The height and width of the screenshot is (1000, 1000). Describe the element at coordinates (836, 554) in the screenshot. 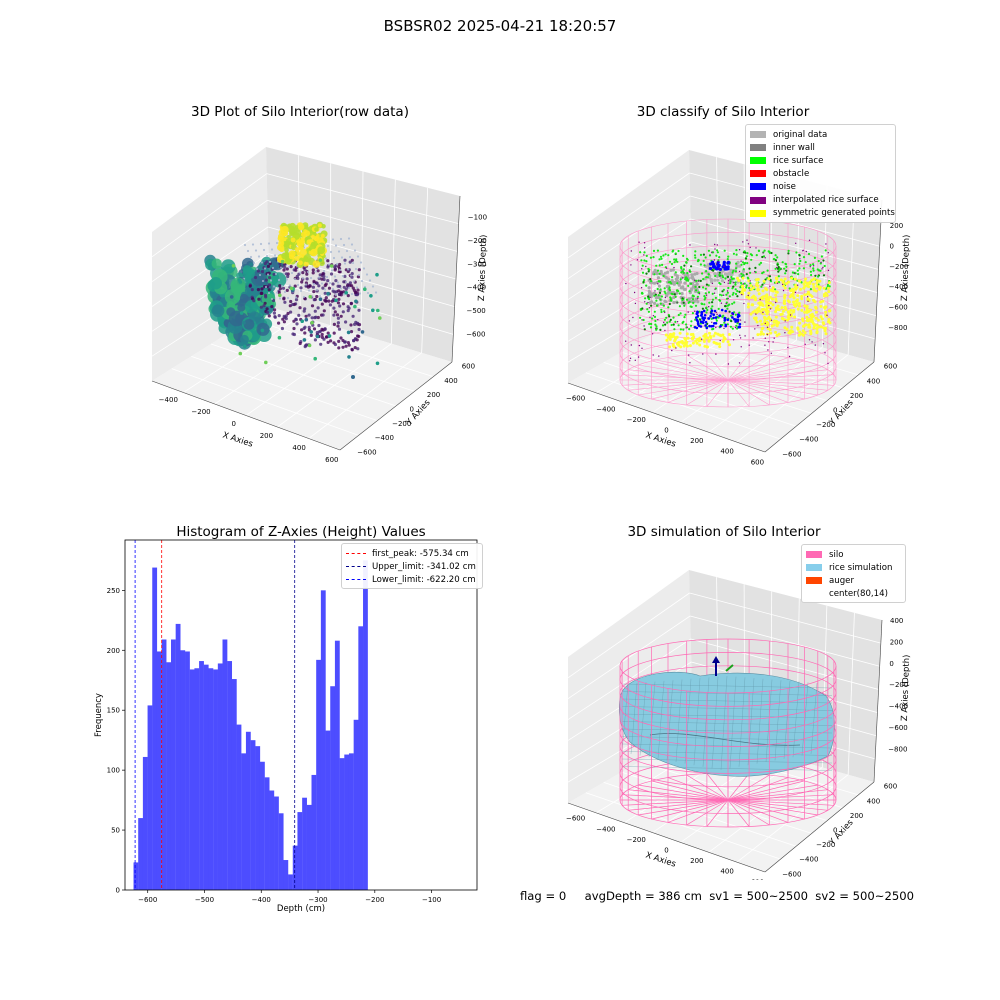

I see `legend-label: silo` at that location.